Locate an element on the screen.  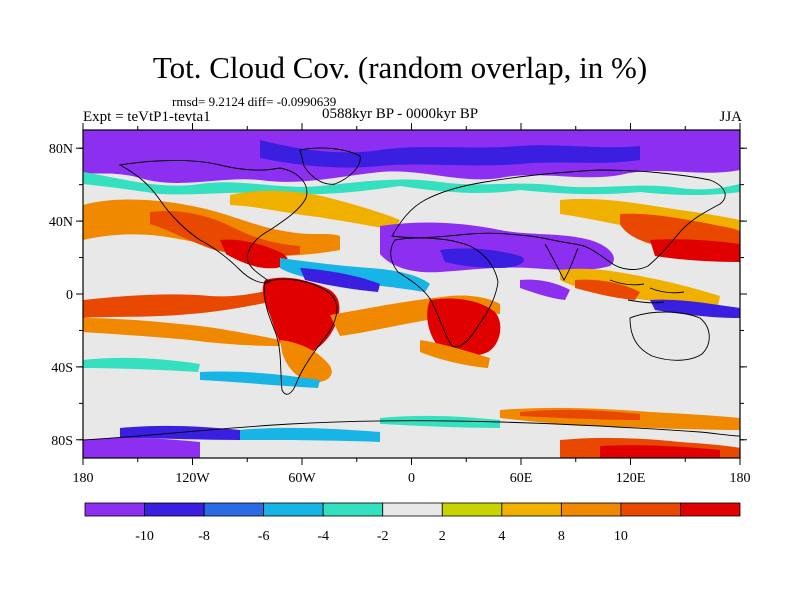
colorbar-label: 10 is located at coordinates (621, 536).